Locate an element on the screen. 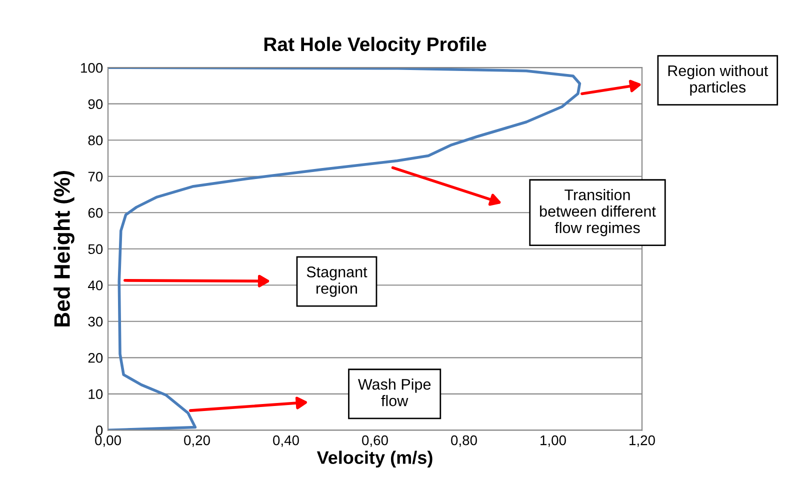  y-tick-label: 20 is located at coordinates (95, 357).